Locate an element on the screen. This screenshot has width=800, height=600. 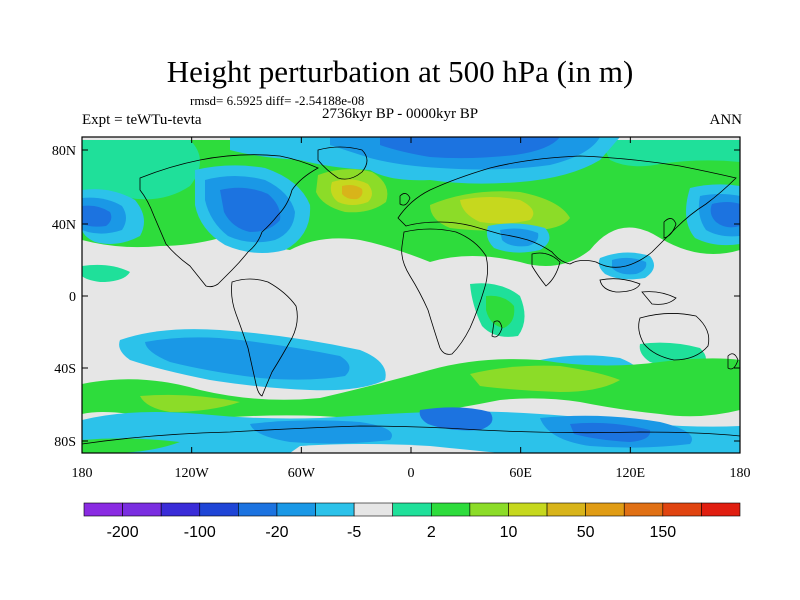
lat-label: 80S is located at coordinates (65, 442).